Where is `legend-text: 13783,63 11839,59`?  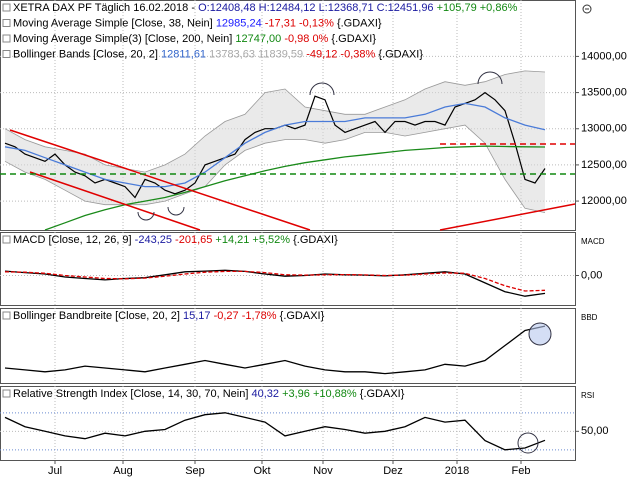 legend-text: 13783,63 11839,59 is located at coordinates (256, 54).